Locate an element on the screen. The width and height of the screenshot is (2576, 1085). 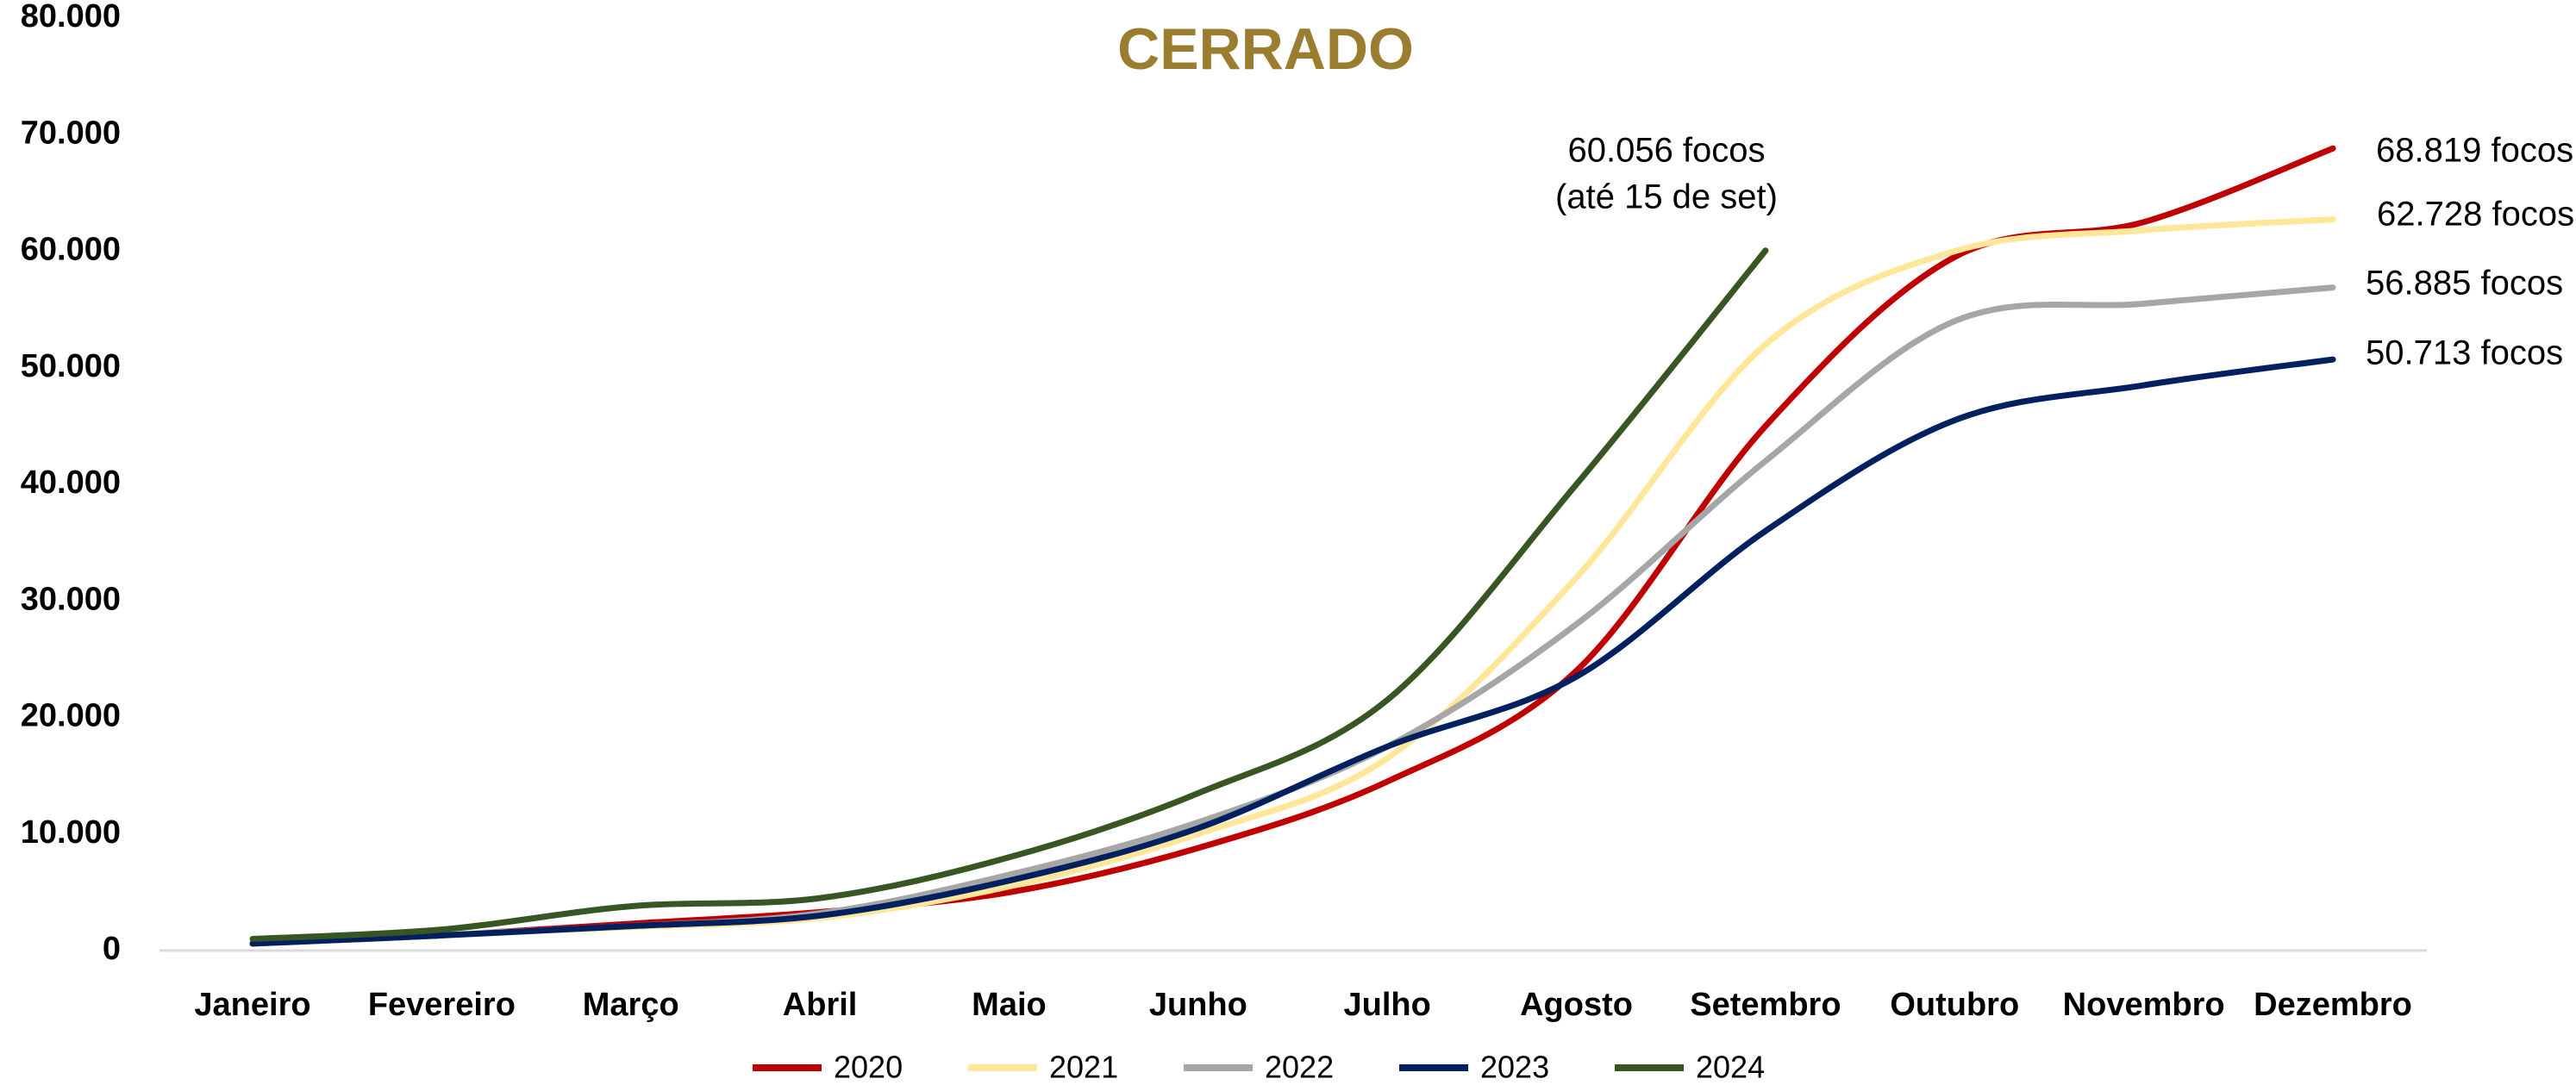
legend-label: 2024 is located at coordinates (1730, 1067).